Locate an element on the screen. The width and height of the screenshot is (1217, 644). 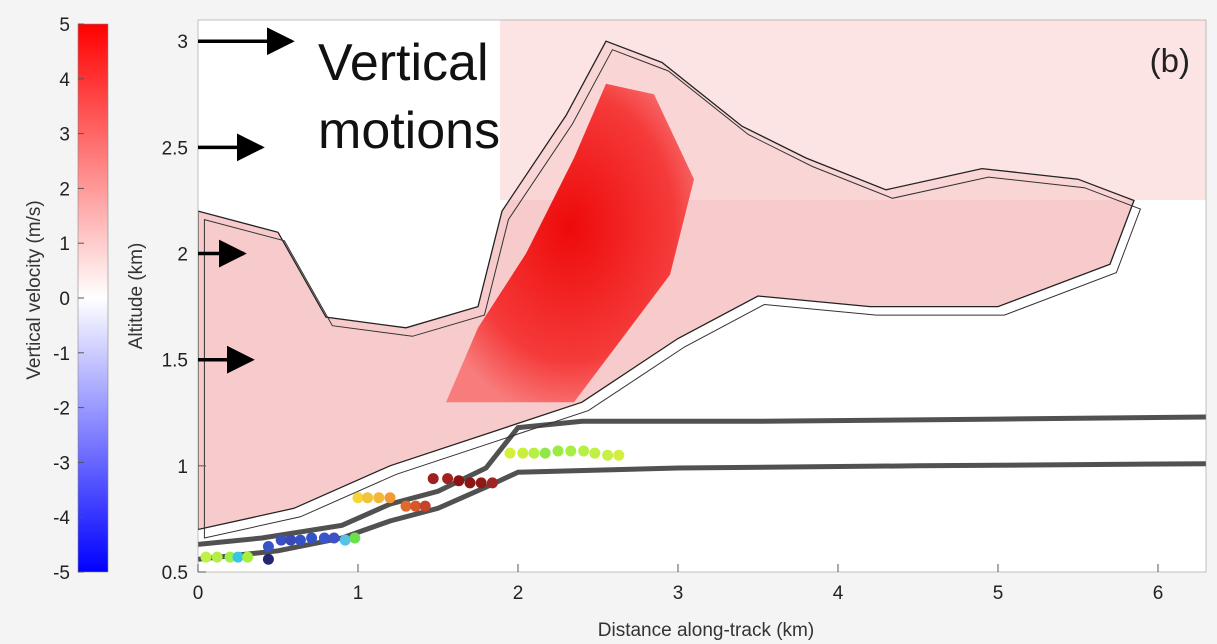
y-axis-label: Altitude (km) is located at coordinates (136, 296).